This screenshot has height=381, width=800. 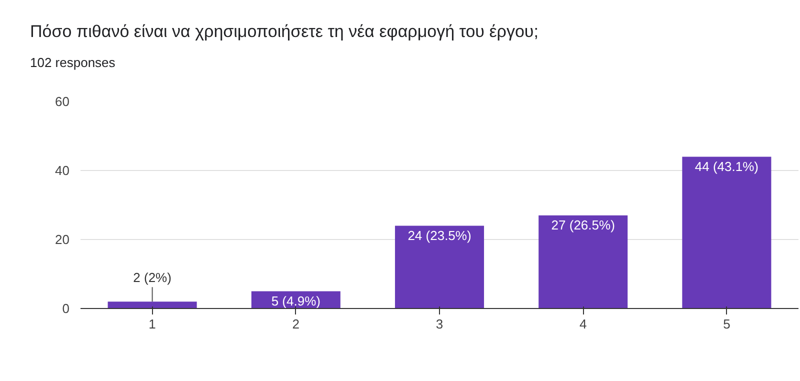 What do you see at coordinates (62, 239) in the screenshot?
I see `y-tick-label: 20` at bounding box center [62, 239].